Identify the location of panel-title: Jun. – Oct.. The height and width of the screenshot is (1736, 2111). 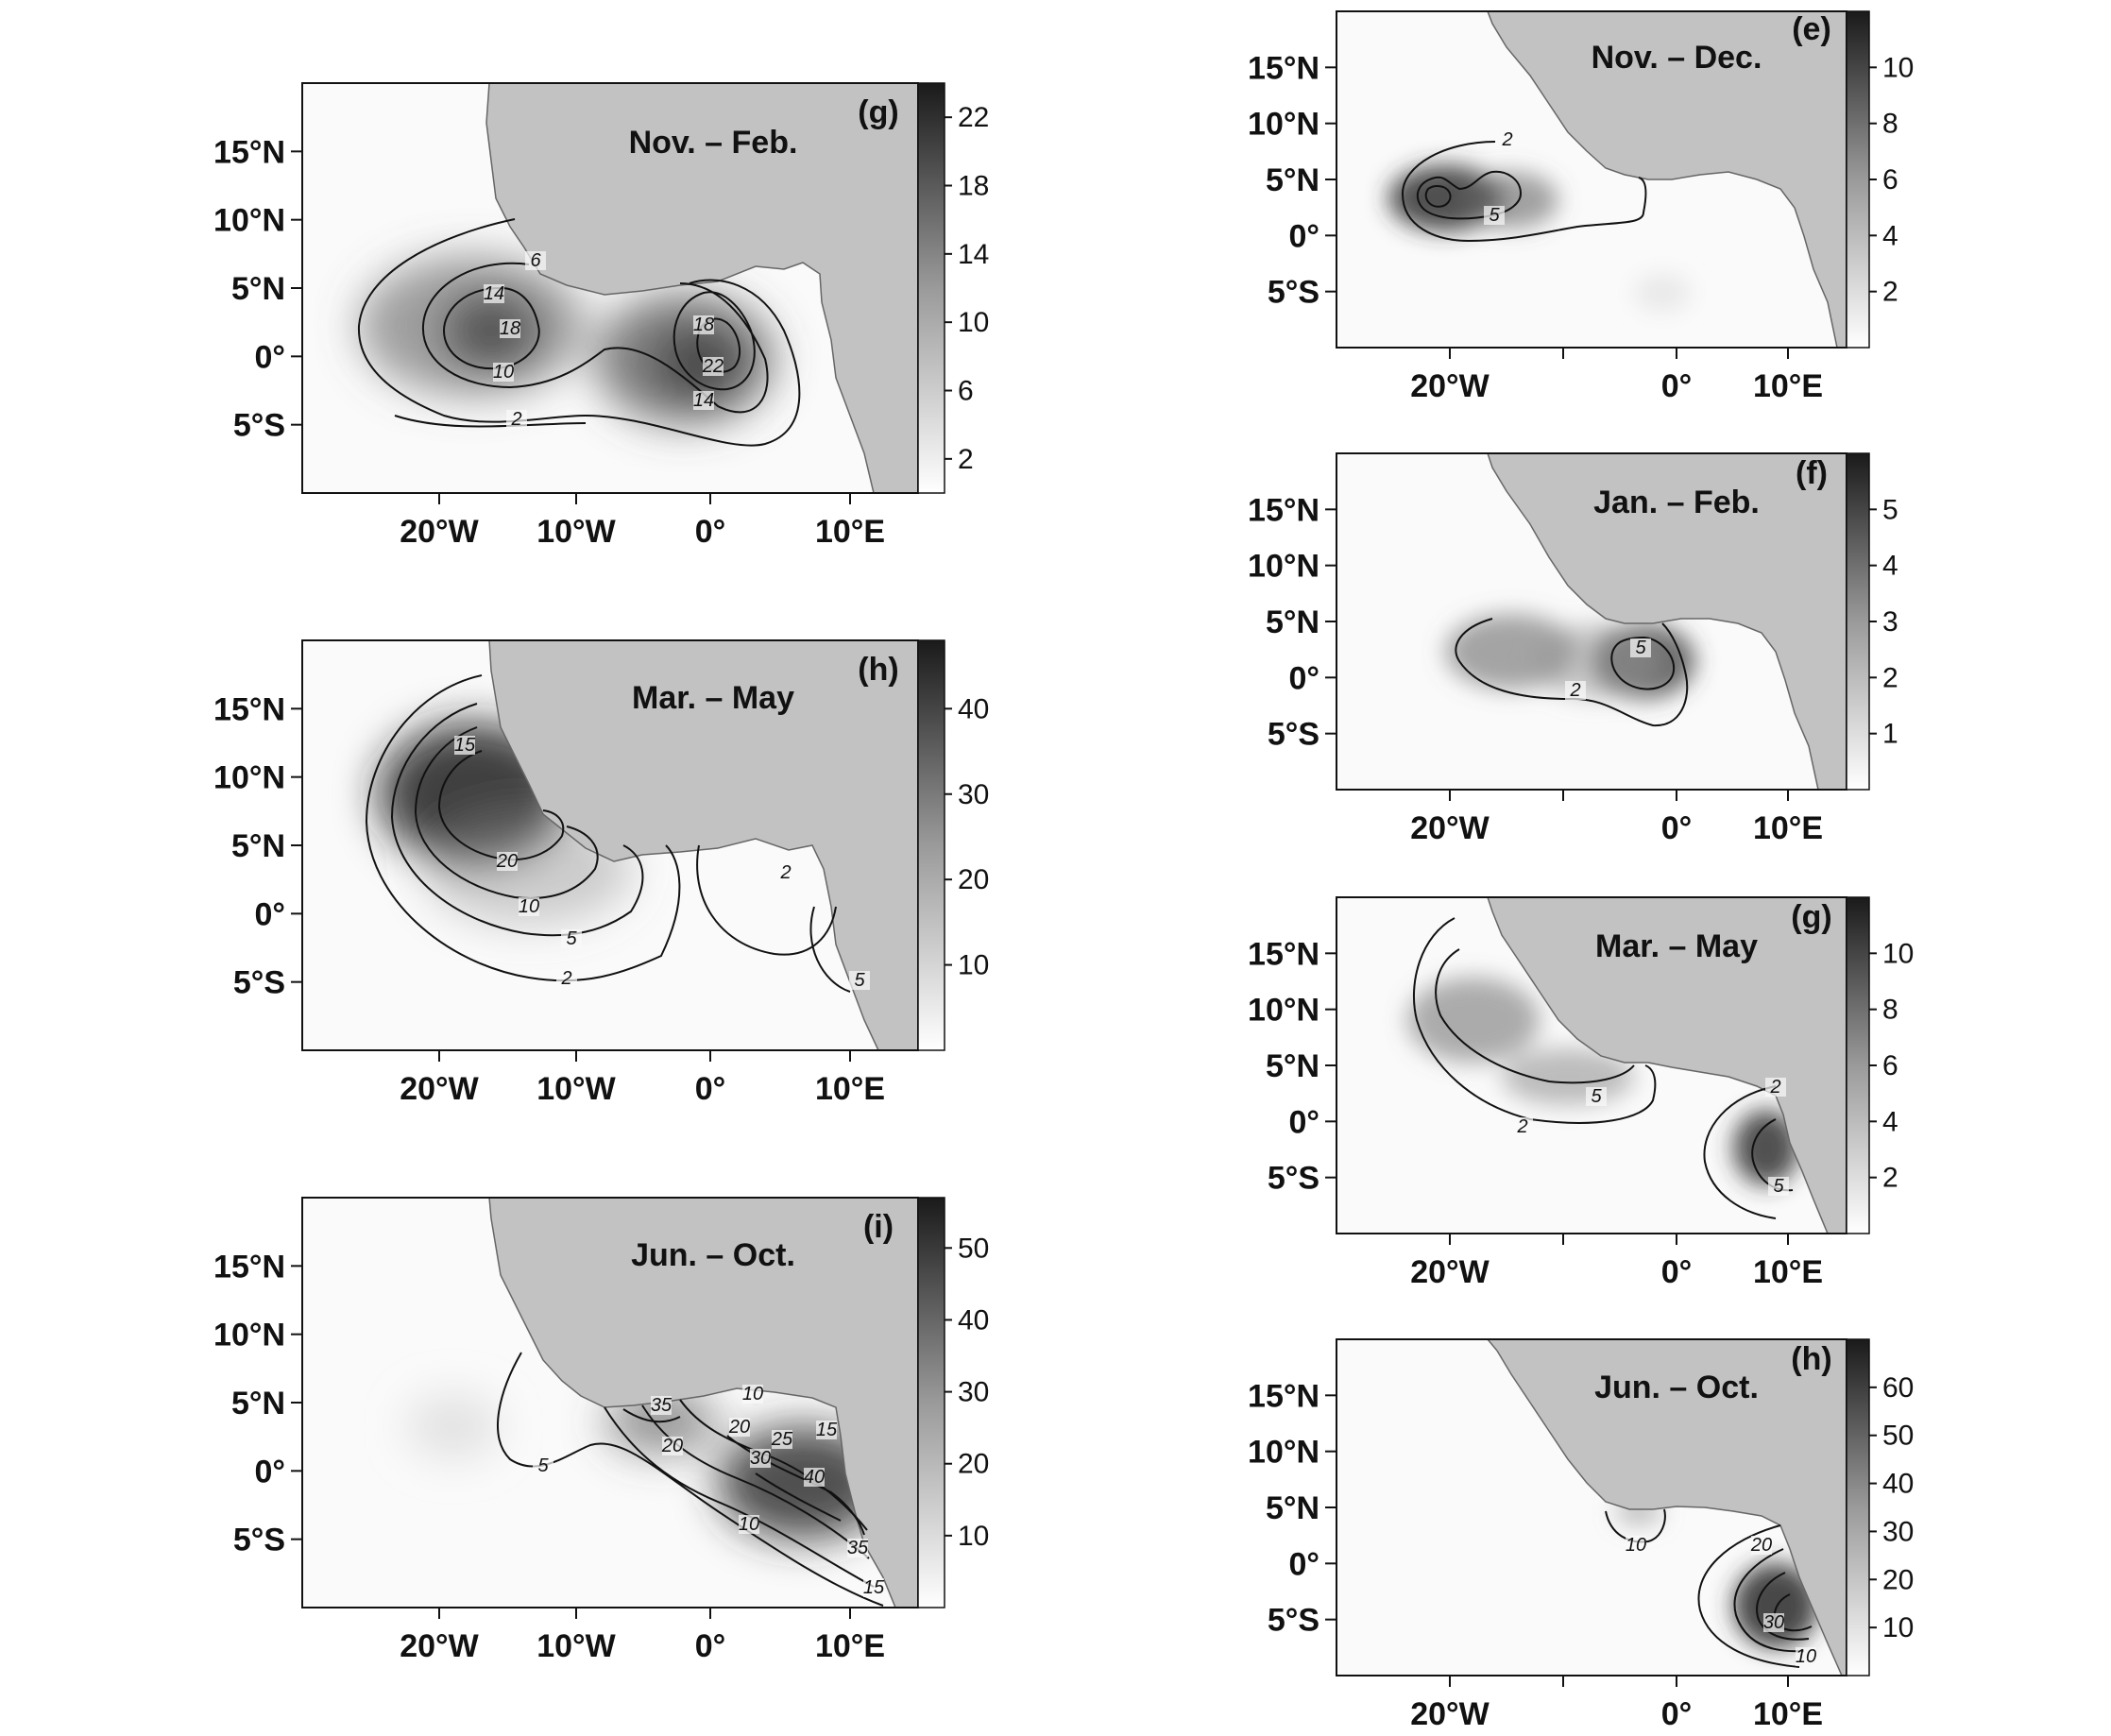
(1676, 1387).